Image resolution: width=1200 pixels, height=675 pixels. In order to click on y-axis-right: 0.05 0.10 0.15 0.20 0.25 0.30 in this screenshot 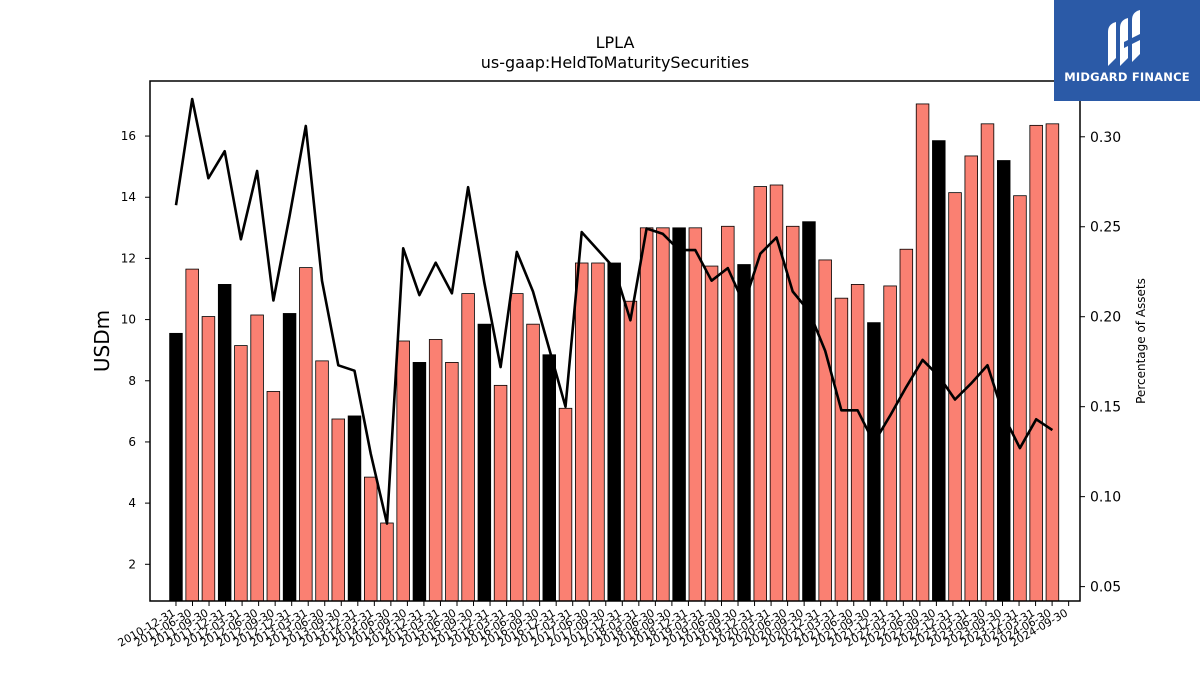, I will do `click(1100, 363)`.